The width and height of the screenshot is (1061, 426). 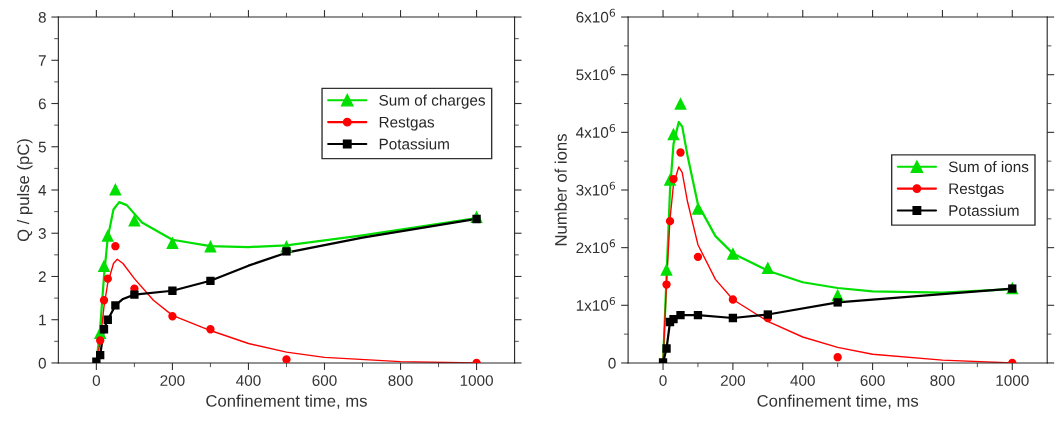 I want to click on y-tick-label: 4, so click(x=42, y=190).